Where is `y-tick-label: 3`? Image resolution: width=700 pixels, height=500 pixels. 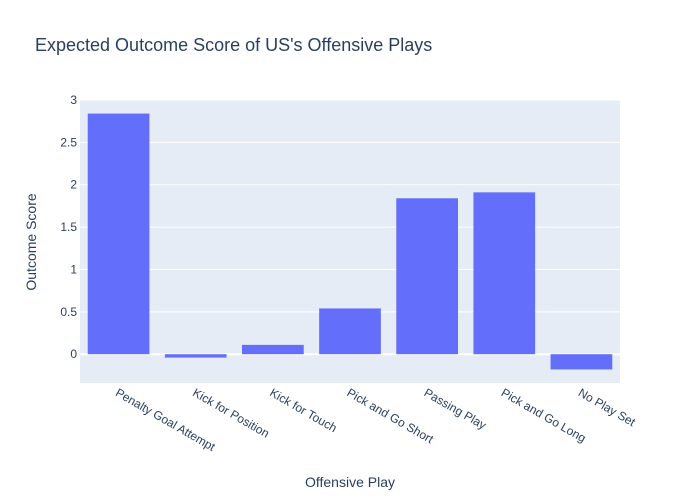 y-tick-label: 3 is located at coordinates (73, 100).